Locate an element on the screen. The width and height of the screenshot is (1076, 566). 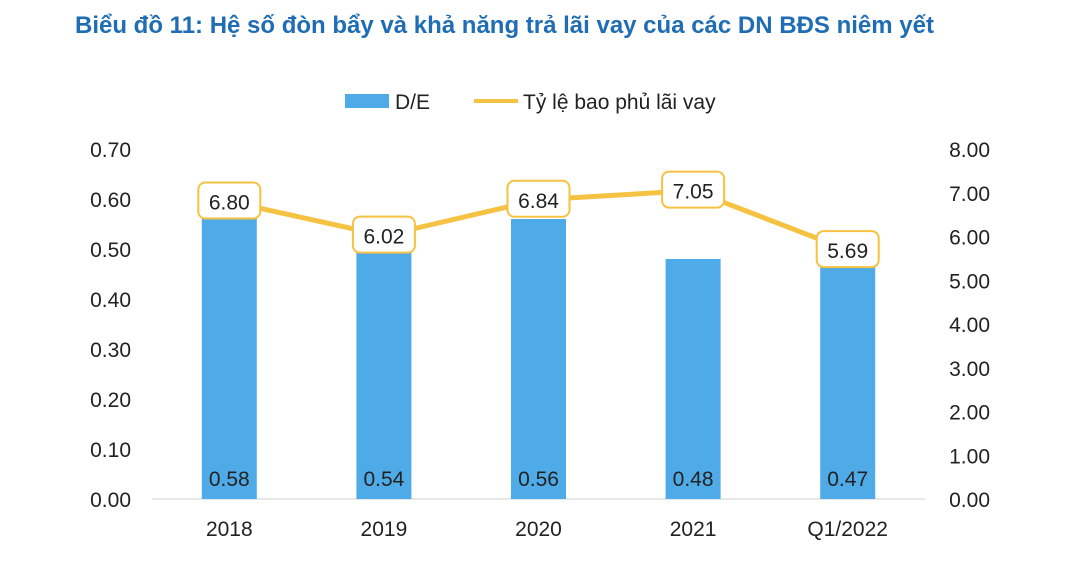
right-axis-tick: 1.00 is located at coordinates (969, 456).